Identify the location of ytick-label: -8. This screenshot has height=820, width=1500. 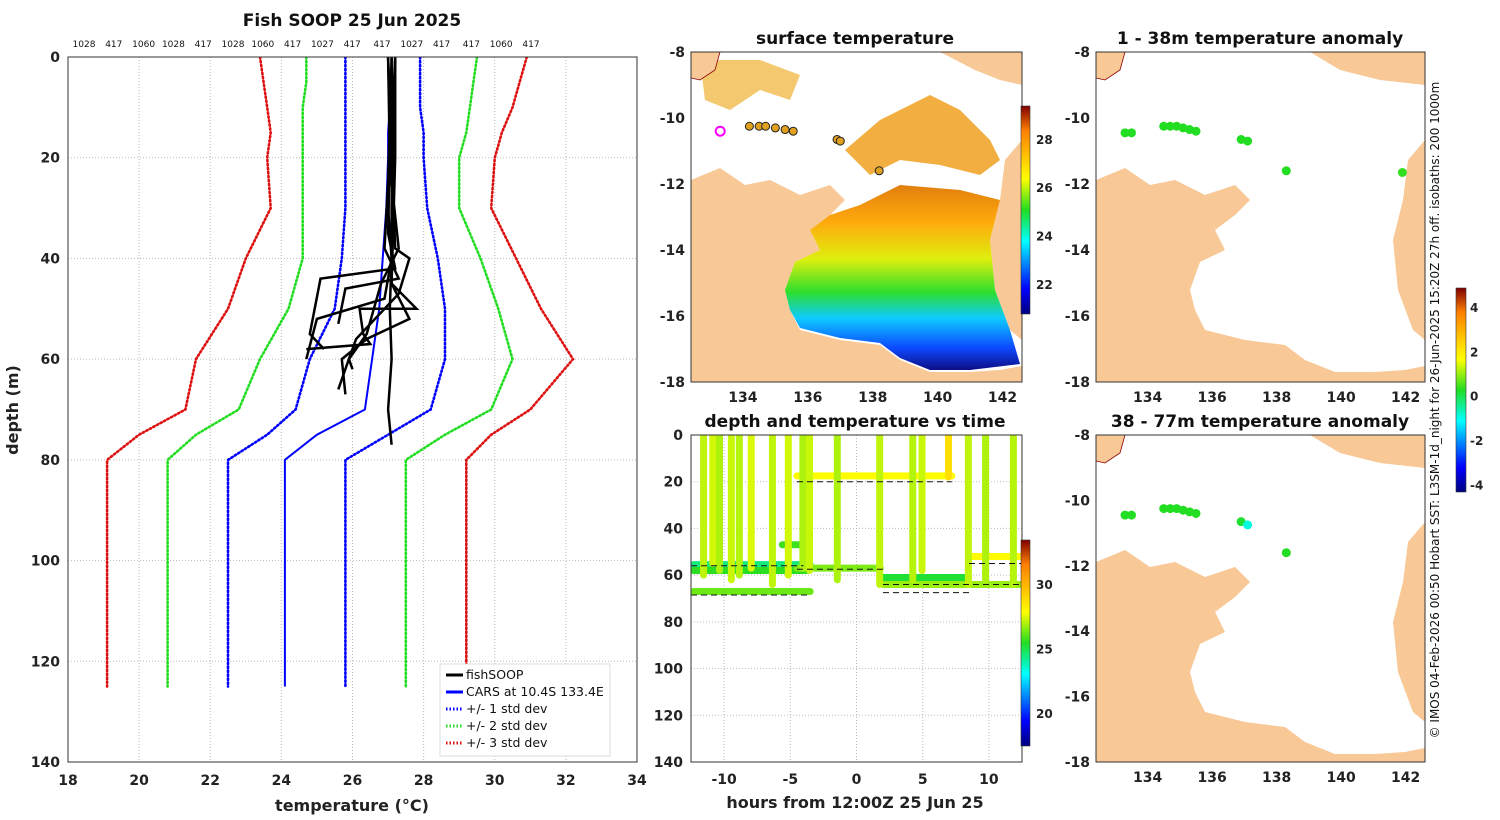
(1082, 436).